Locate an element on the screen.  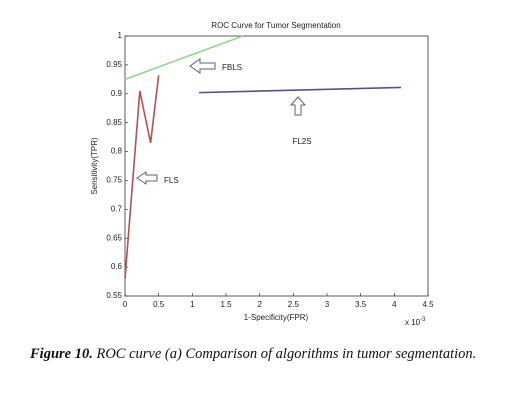
x-tick-label: 4.5 is located at coordinates (428, 304).